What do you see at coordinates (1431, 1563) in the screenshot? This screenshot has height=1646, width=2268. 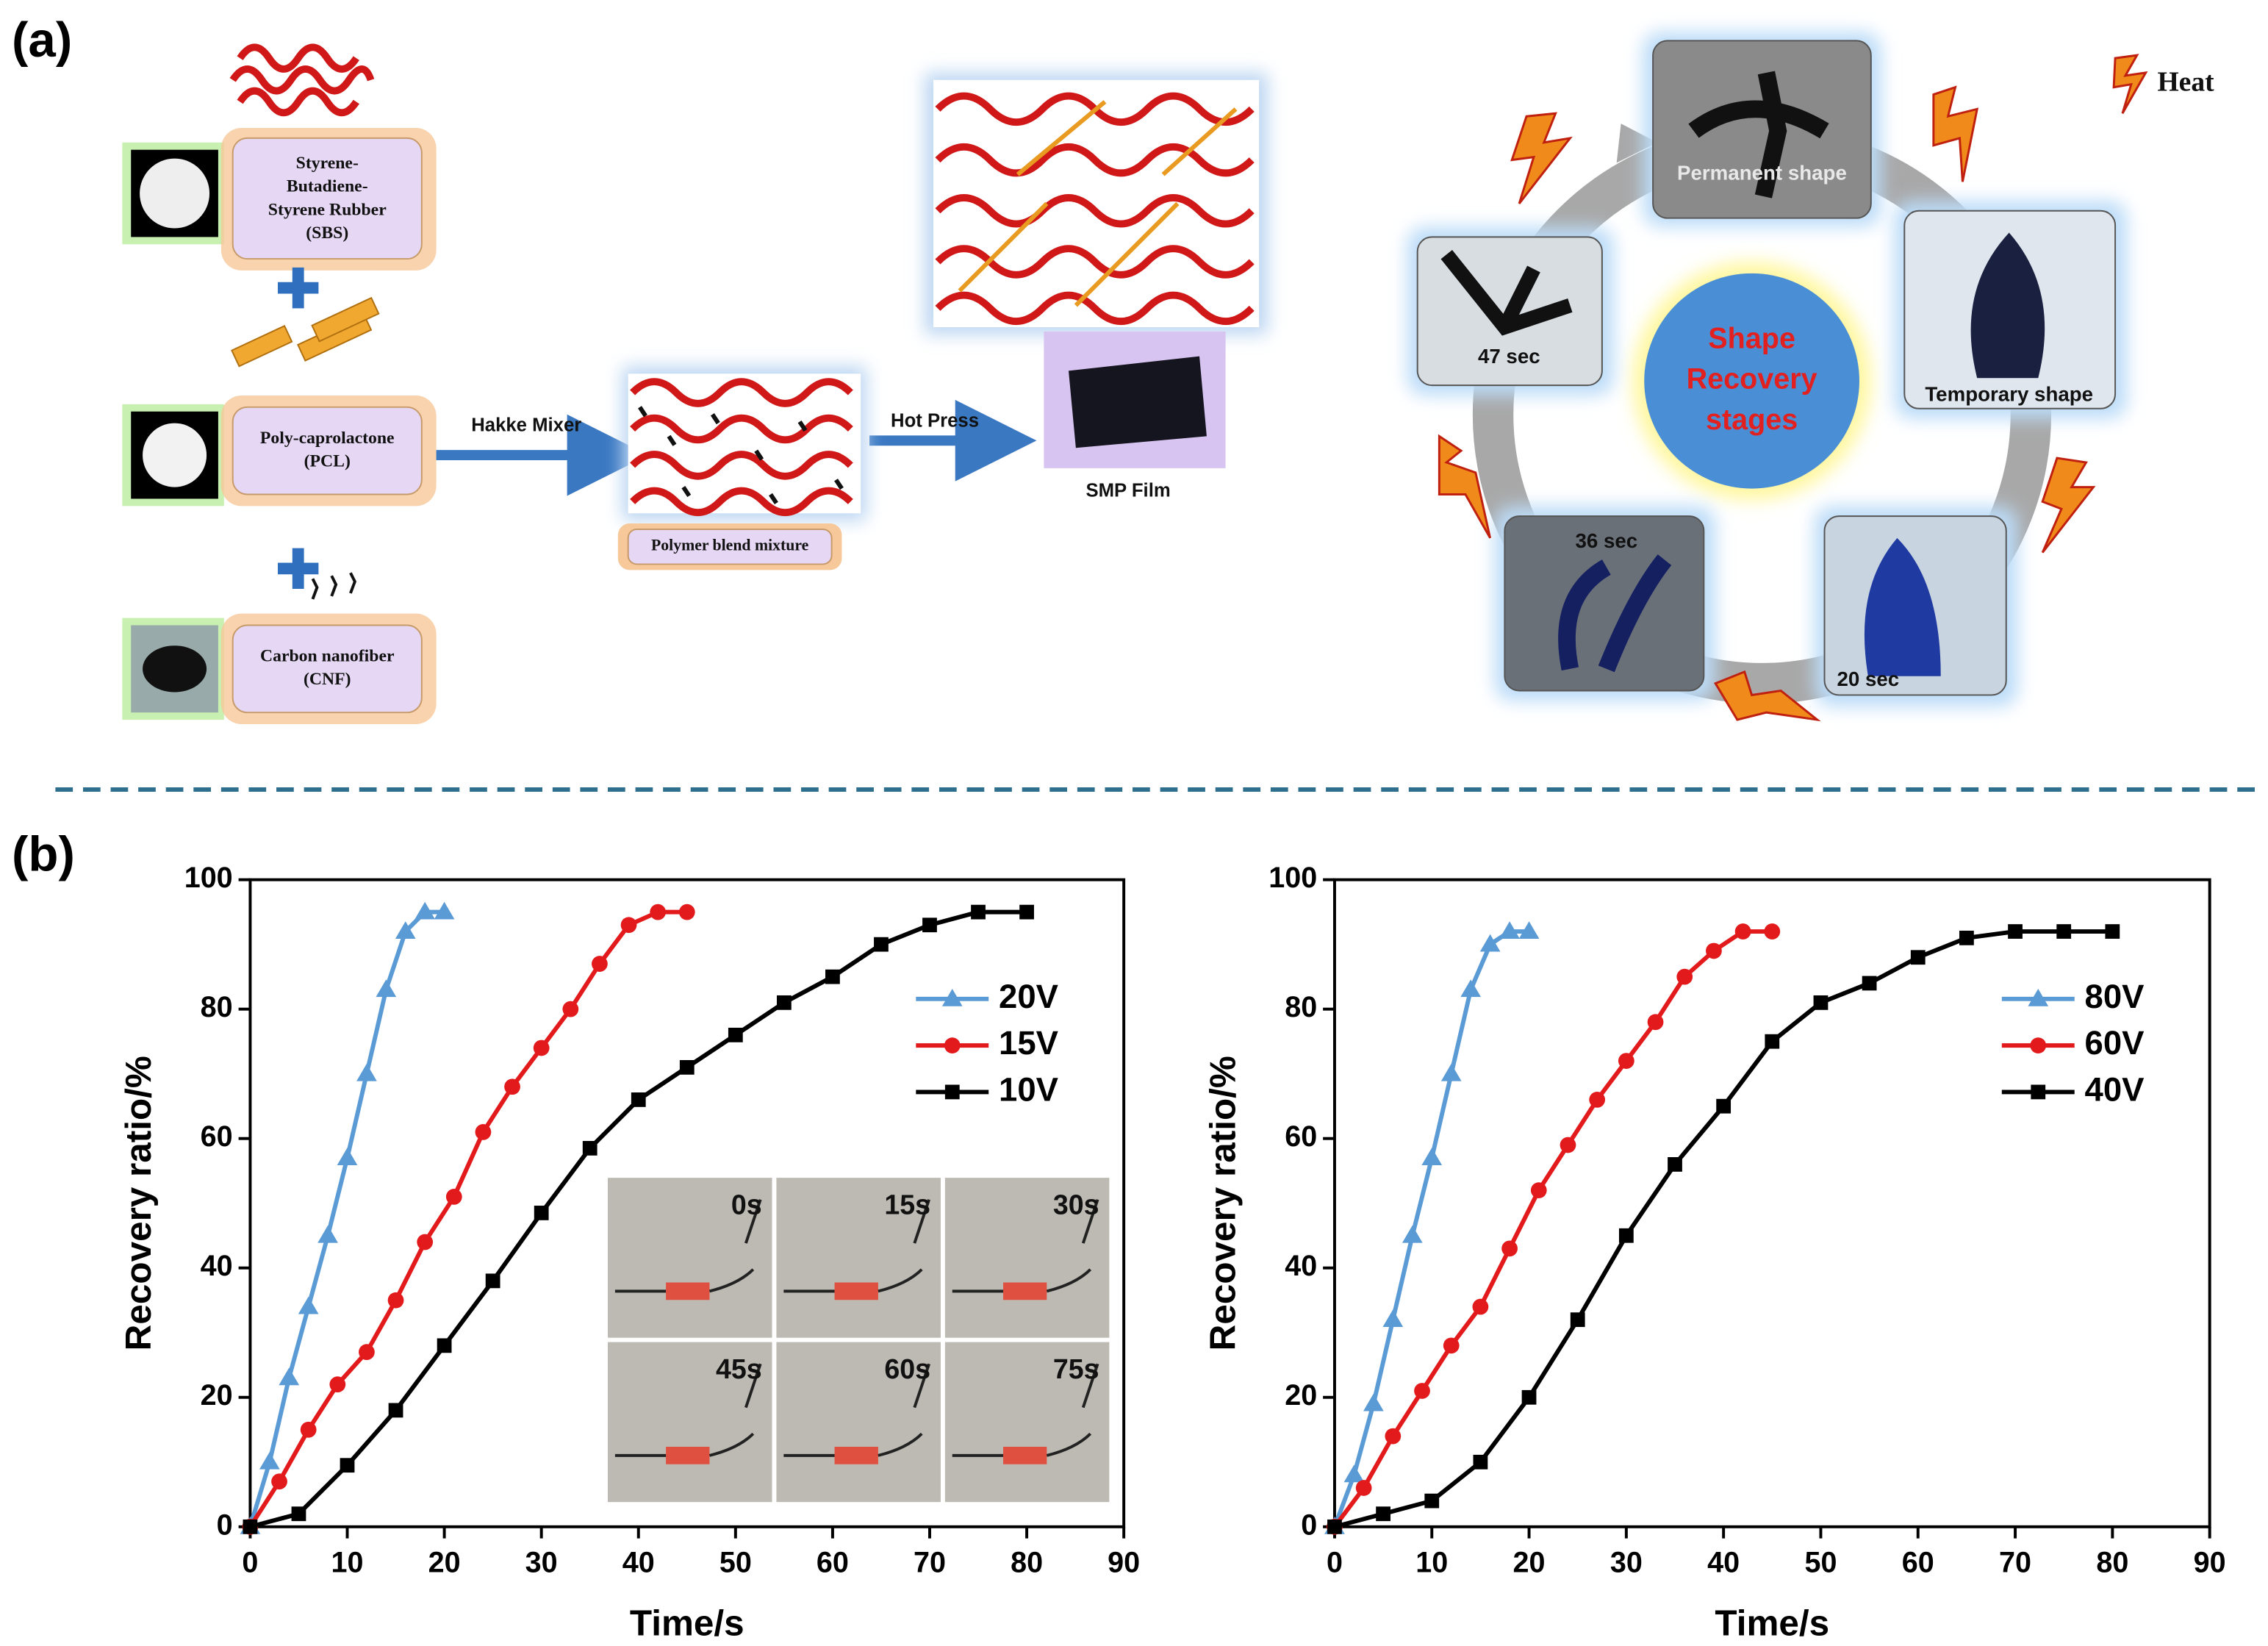 I see `x-tick-label: 10` at bounding box center [1431, 1563].